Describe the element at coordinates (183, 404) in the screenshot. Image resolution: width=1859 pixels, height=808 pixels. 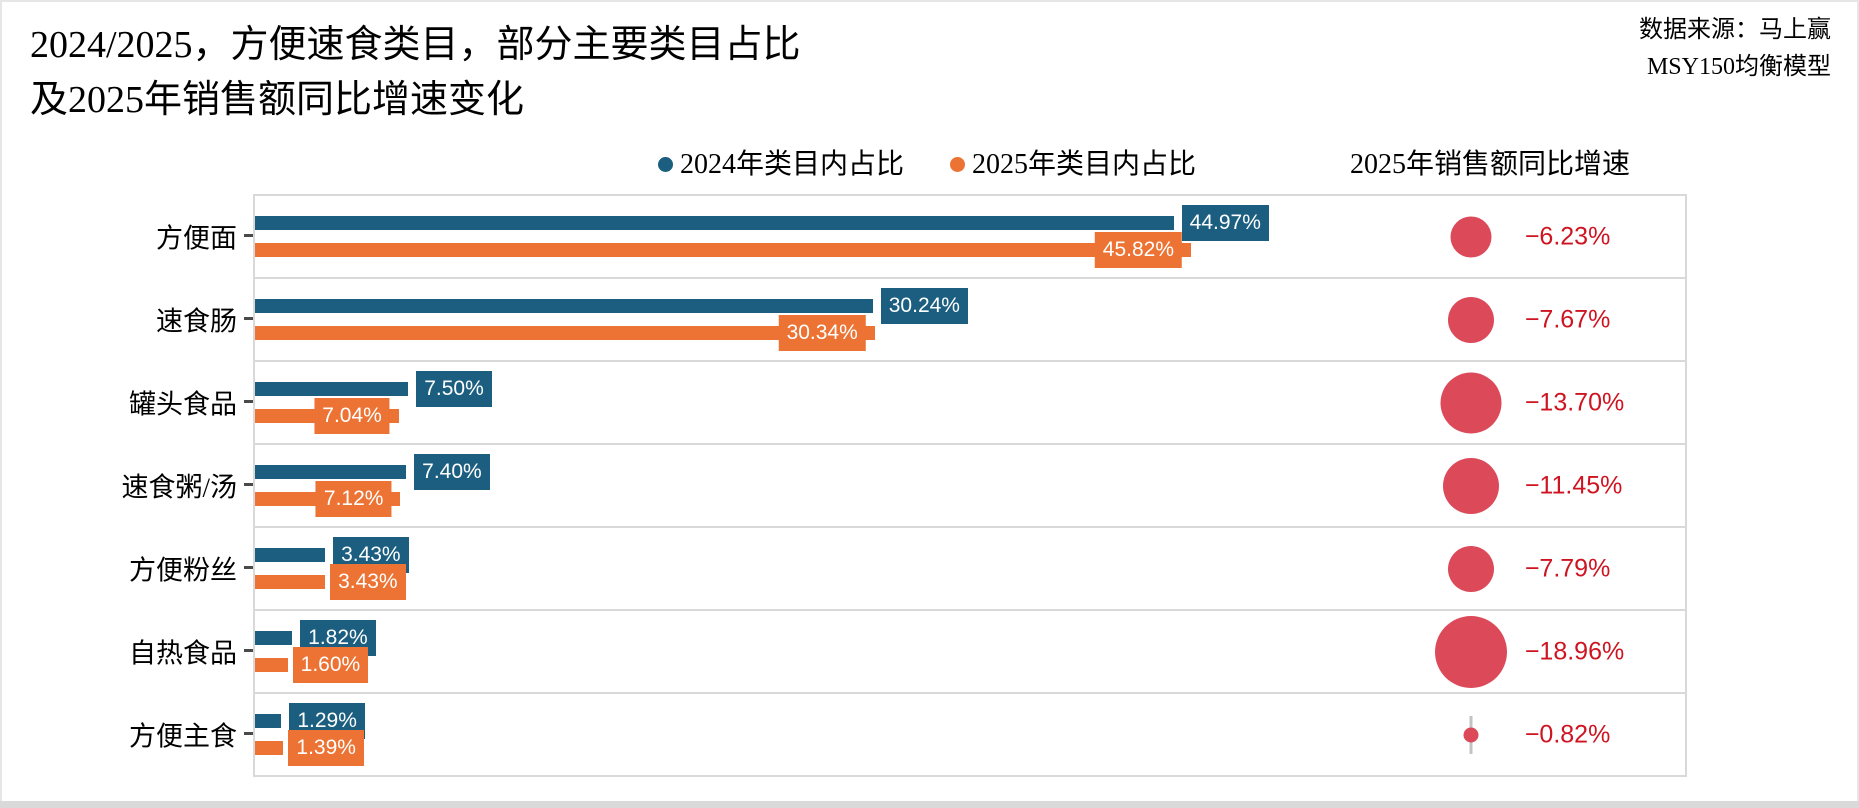
I see `category-label: 罐头食品` at that location.